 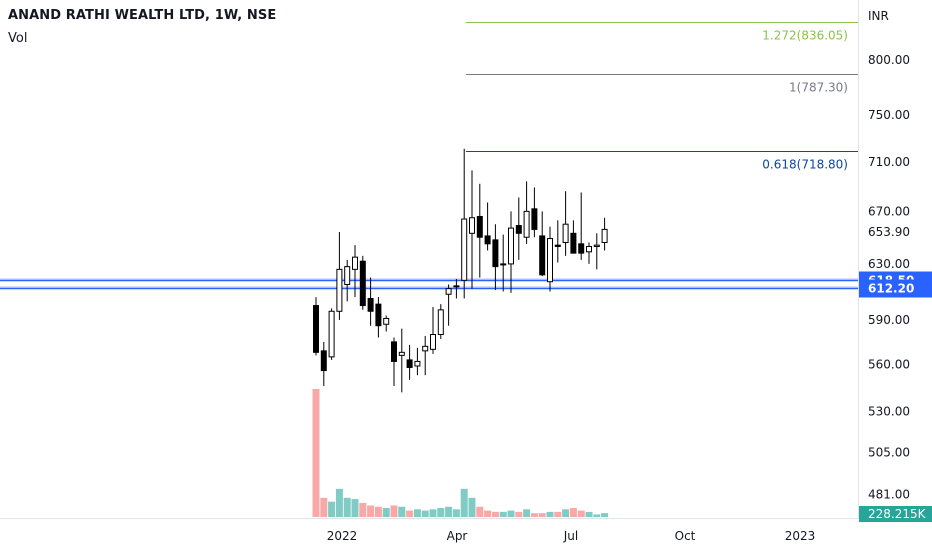 What do you see at coordinates (342, 536) in the screenshot?
I see `time-tick-label: 2022` at bounding box center [342, 536].